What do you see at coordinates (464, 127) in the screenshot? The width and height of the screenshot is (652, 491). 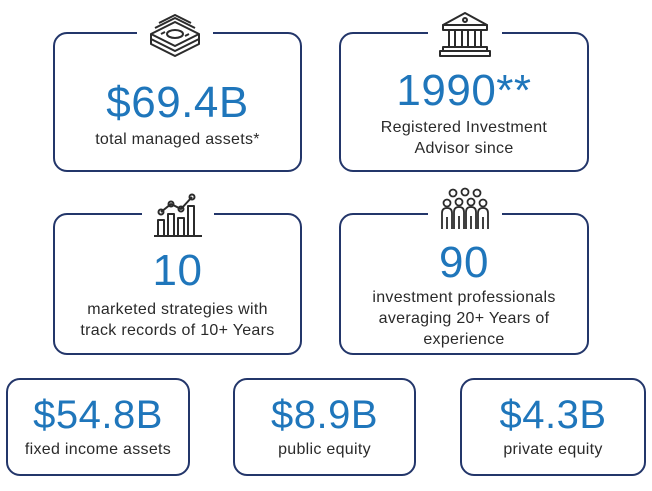 I see `stat-label-line1: Registered Investment` at bounding box center [464, 127].